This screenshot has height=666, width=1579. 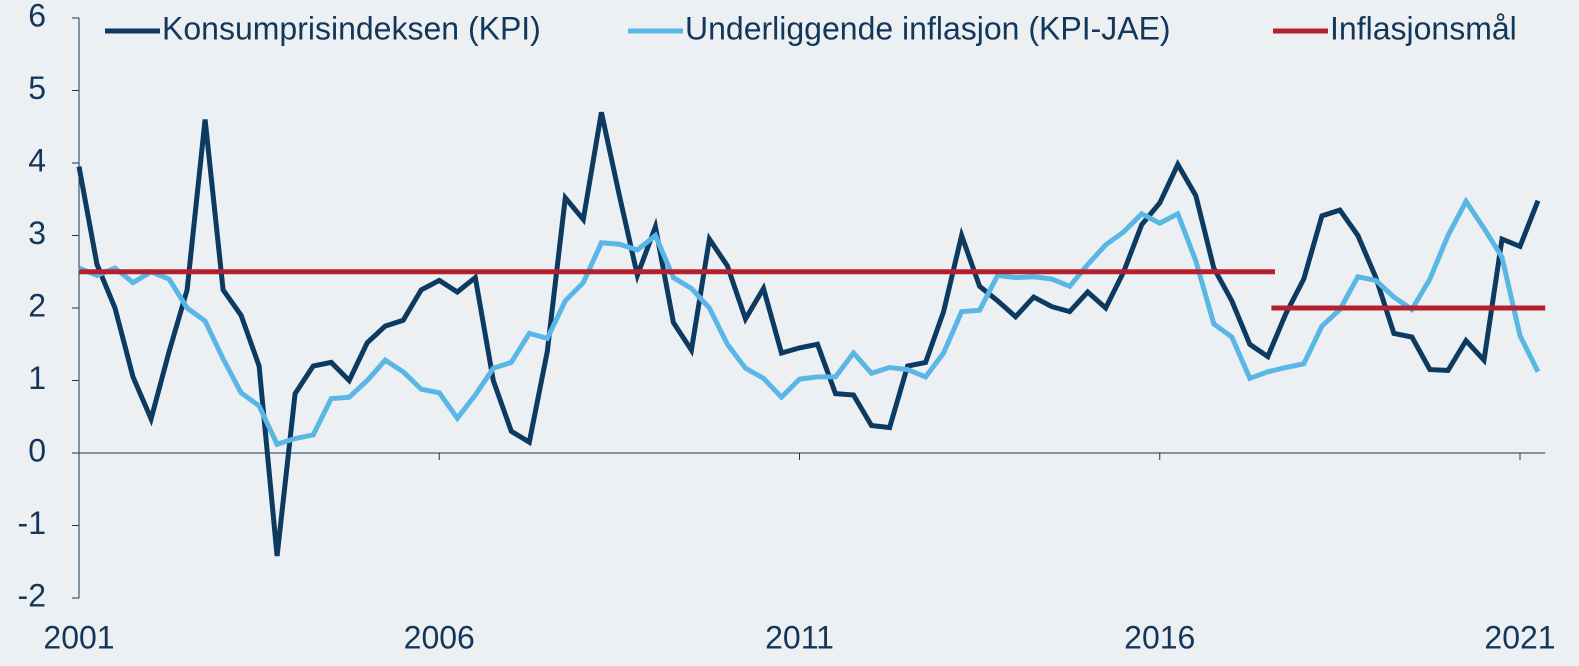 I want to click on series-line, so click(x=812, y=290).